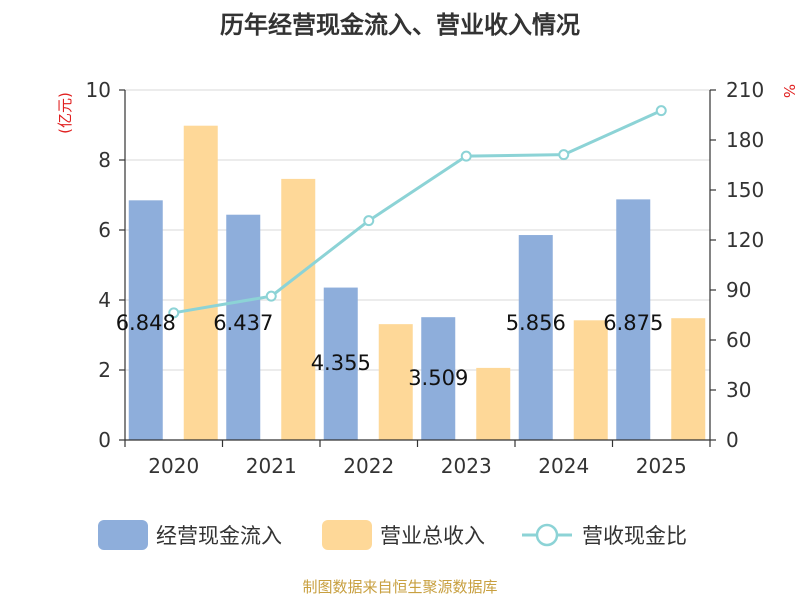 The width and height of the screenshot is (800, 600). Describe the element at coordinates (633, 323) in the screenshot. I see `data-label: 6.875` at that location.